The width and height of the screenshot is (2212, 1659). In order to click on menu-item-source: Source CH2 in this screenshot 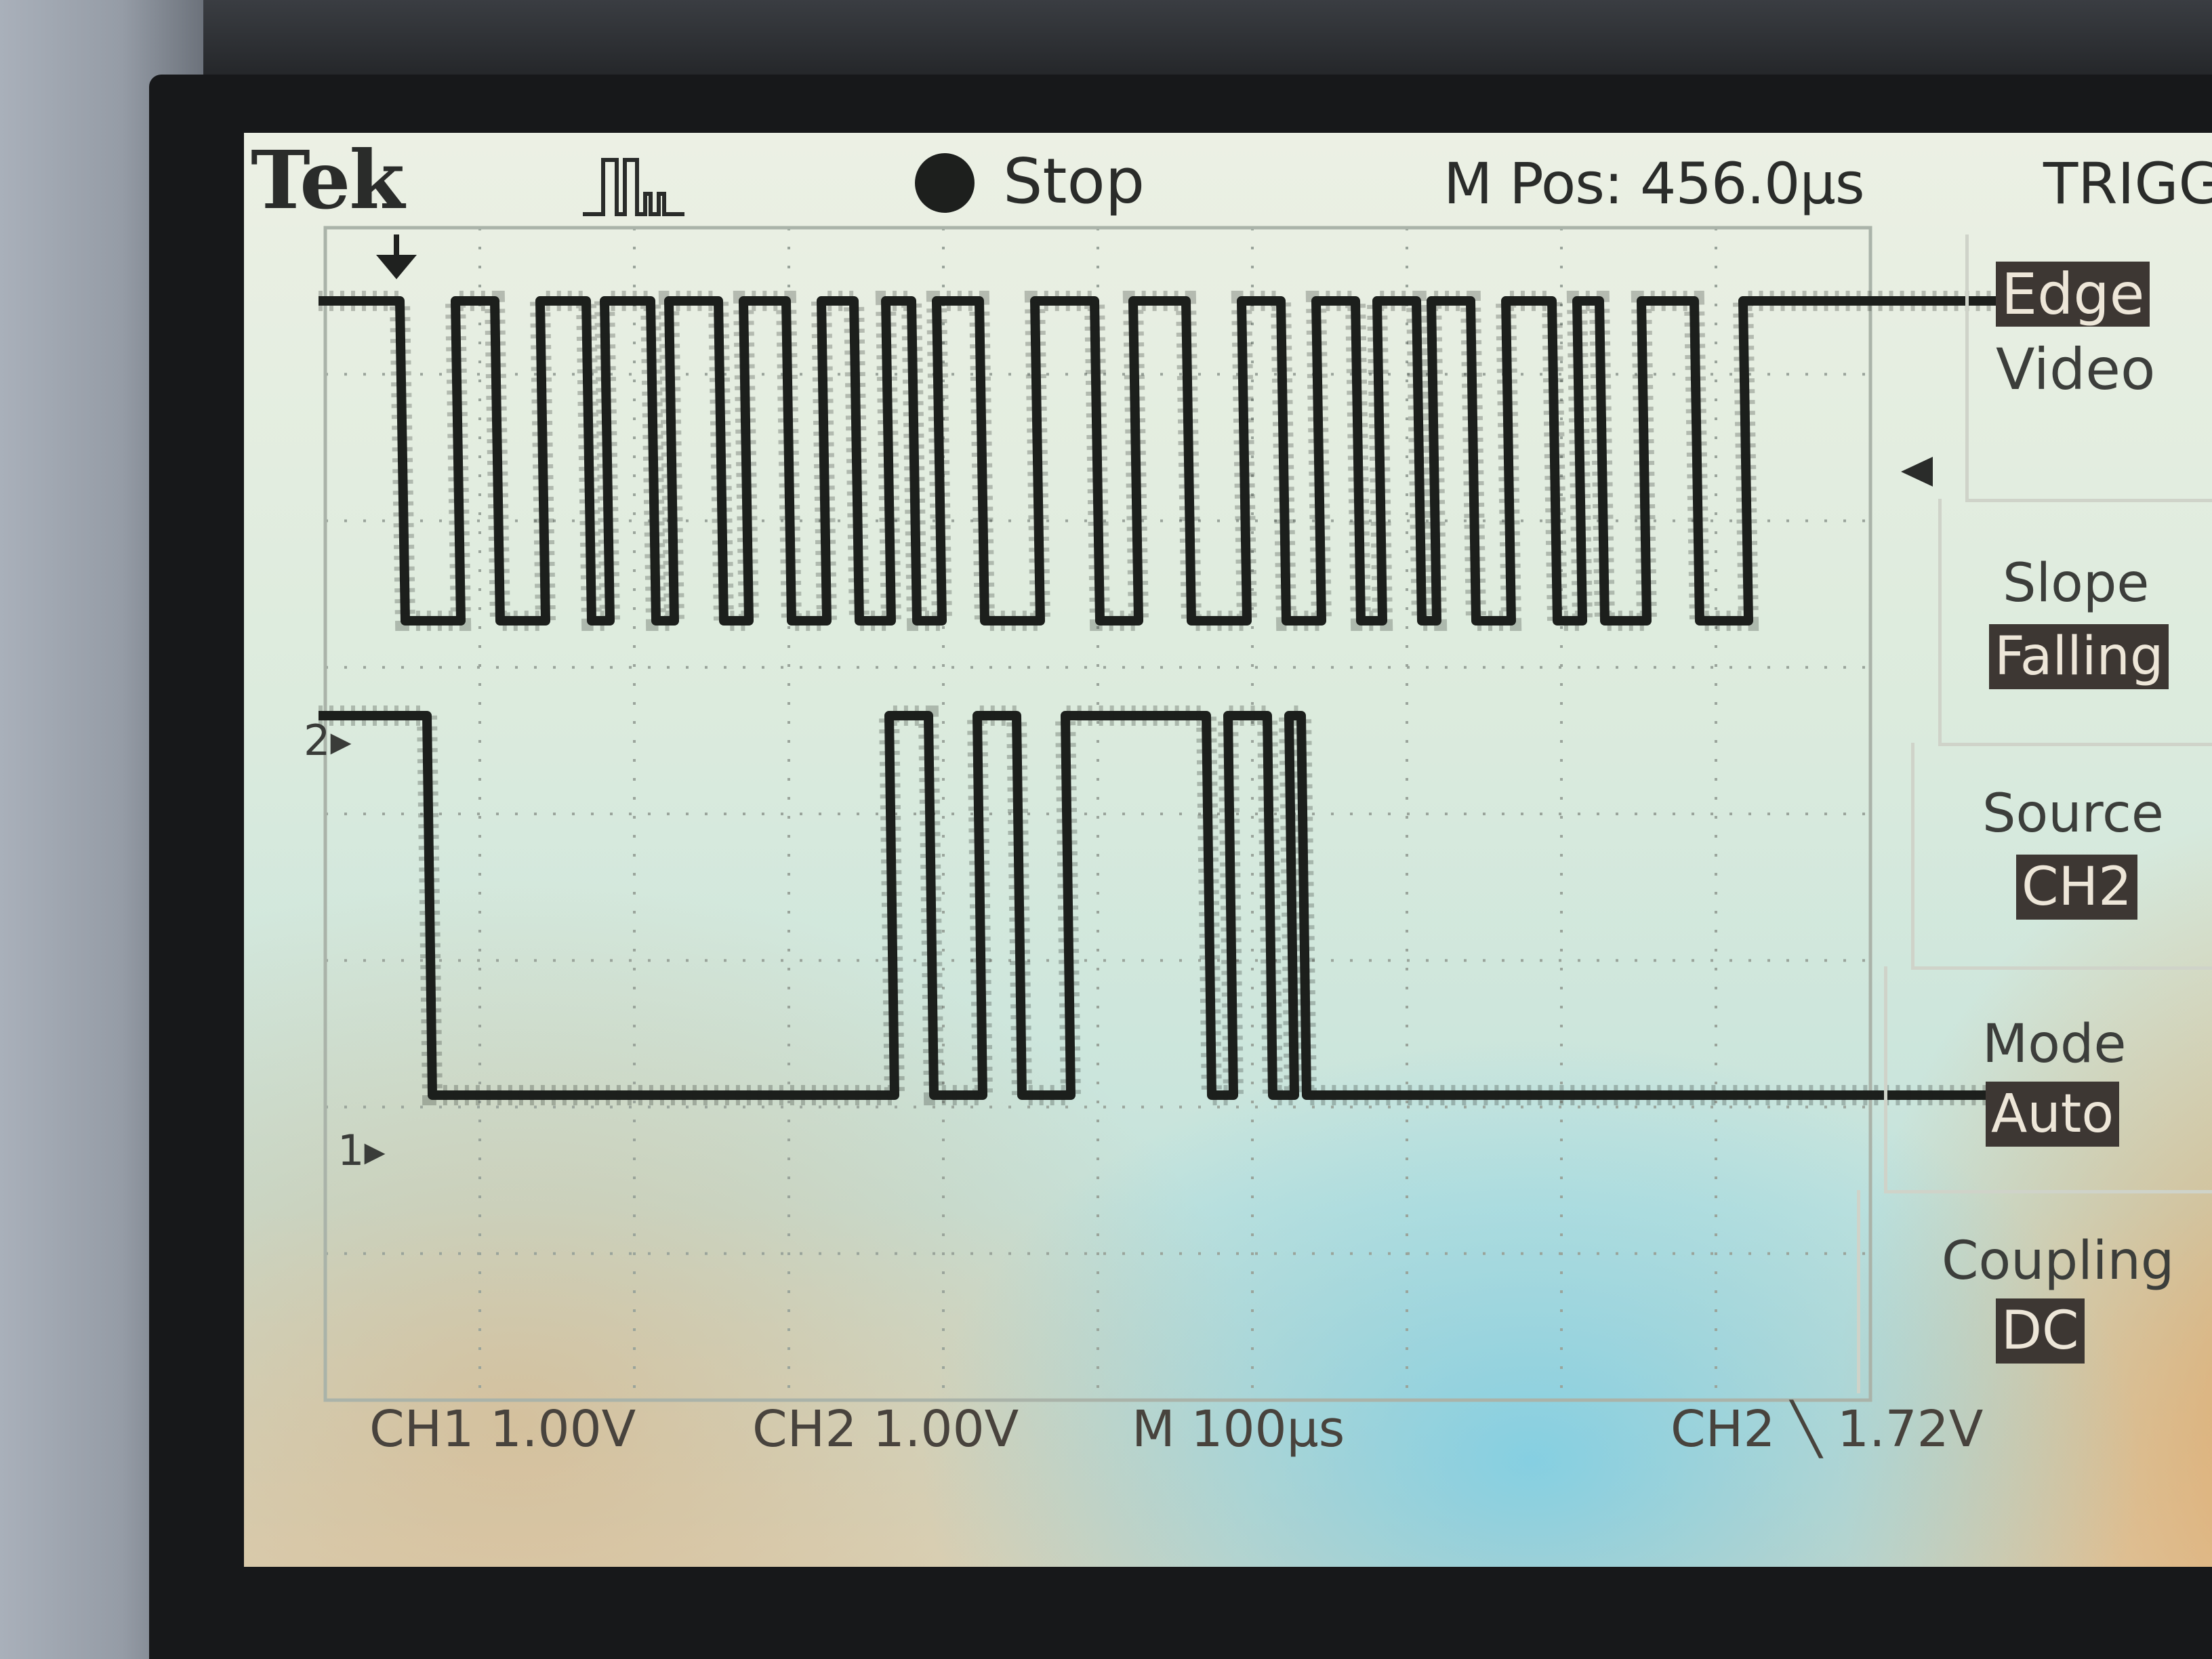, I will do `click(2061, 857)`.